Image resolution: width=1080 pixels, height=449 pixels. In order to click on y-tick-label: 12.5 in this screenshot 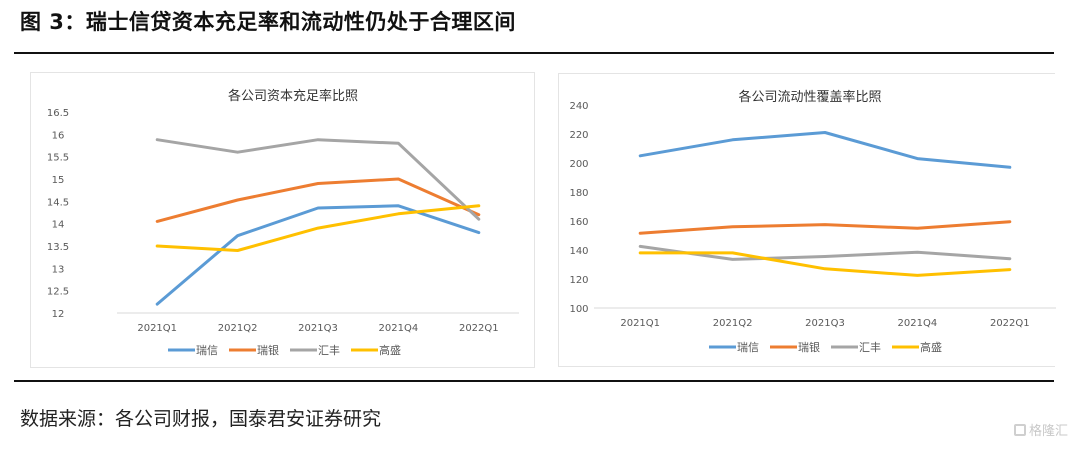, I will do `click(58, 292)`.